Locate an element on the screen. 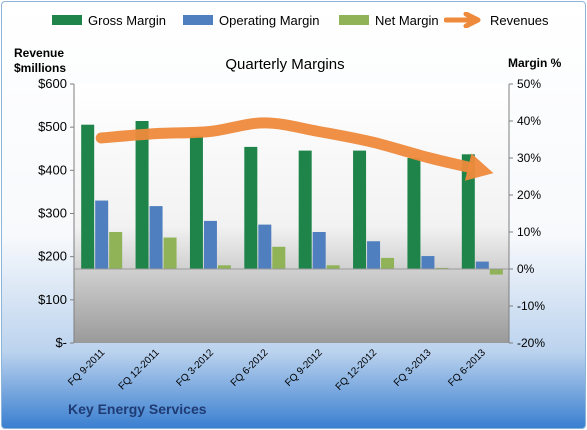 Image resolution: width=587 pixels, height=430 pixels. x-tick-label: FQ 3-2013 is located at coordinates (413, 368).